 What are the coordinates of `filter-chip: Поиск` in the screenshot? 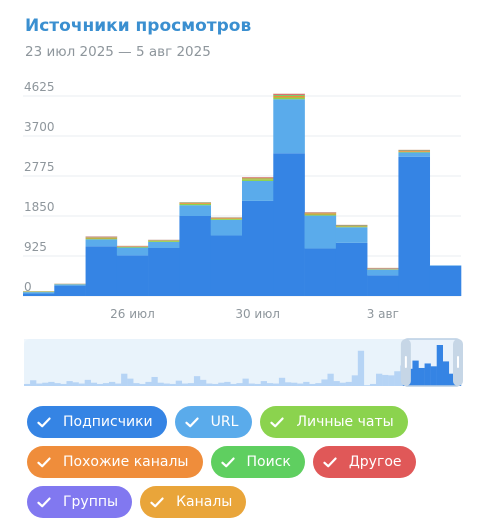 It's located at (257, 462).